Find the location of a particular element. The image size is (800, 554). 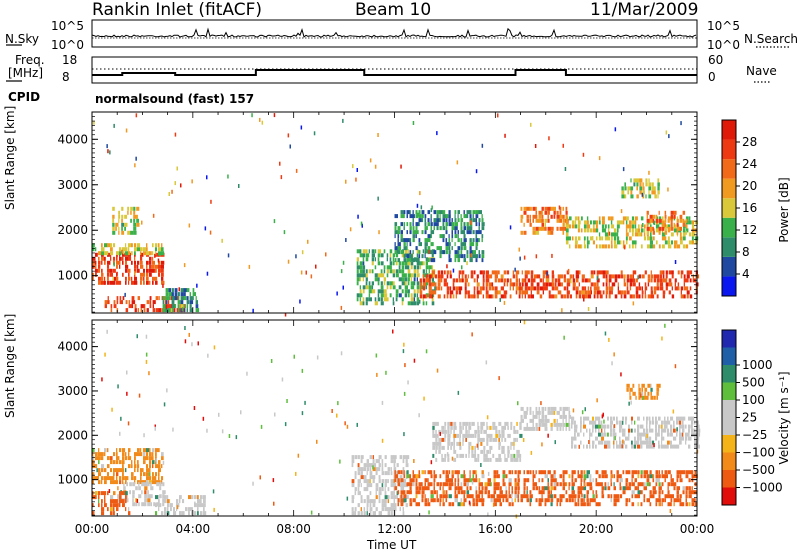

velocity-sparse-cell is located at coordinates (612, 363).